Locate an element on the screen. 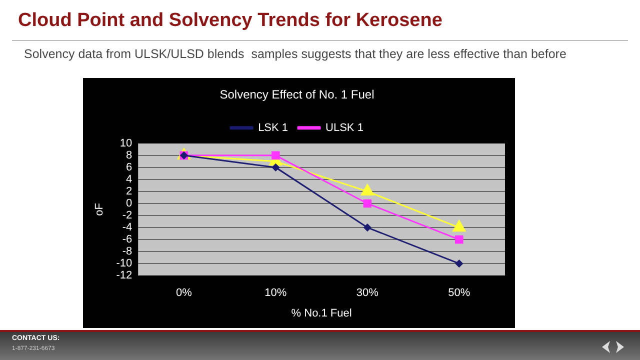  y-tick-label: 2 is located at coordinates (129, 192).